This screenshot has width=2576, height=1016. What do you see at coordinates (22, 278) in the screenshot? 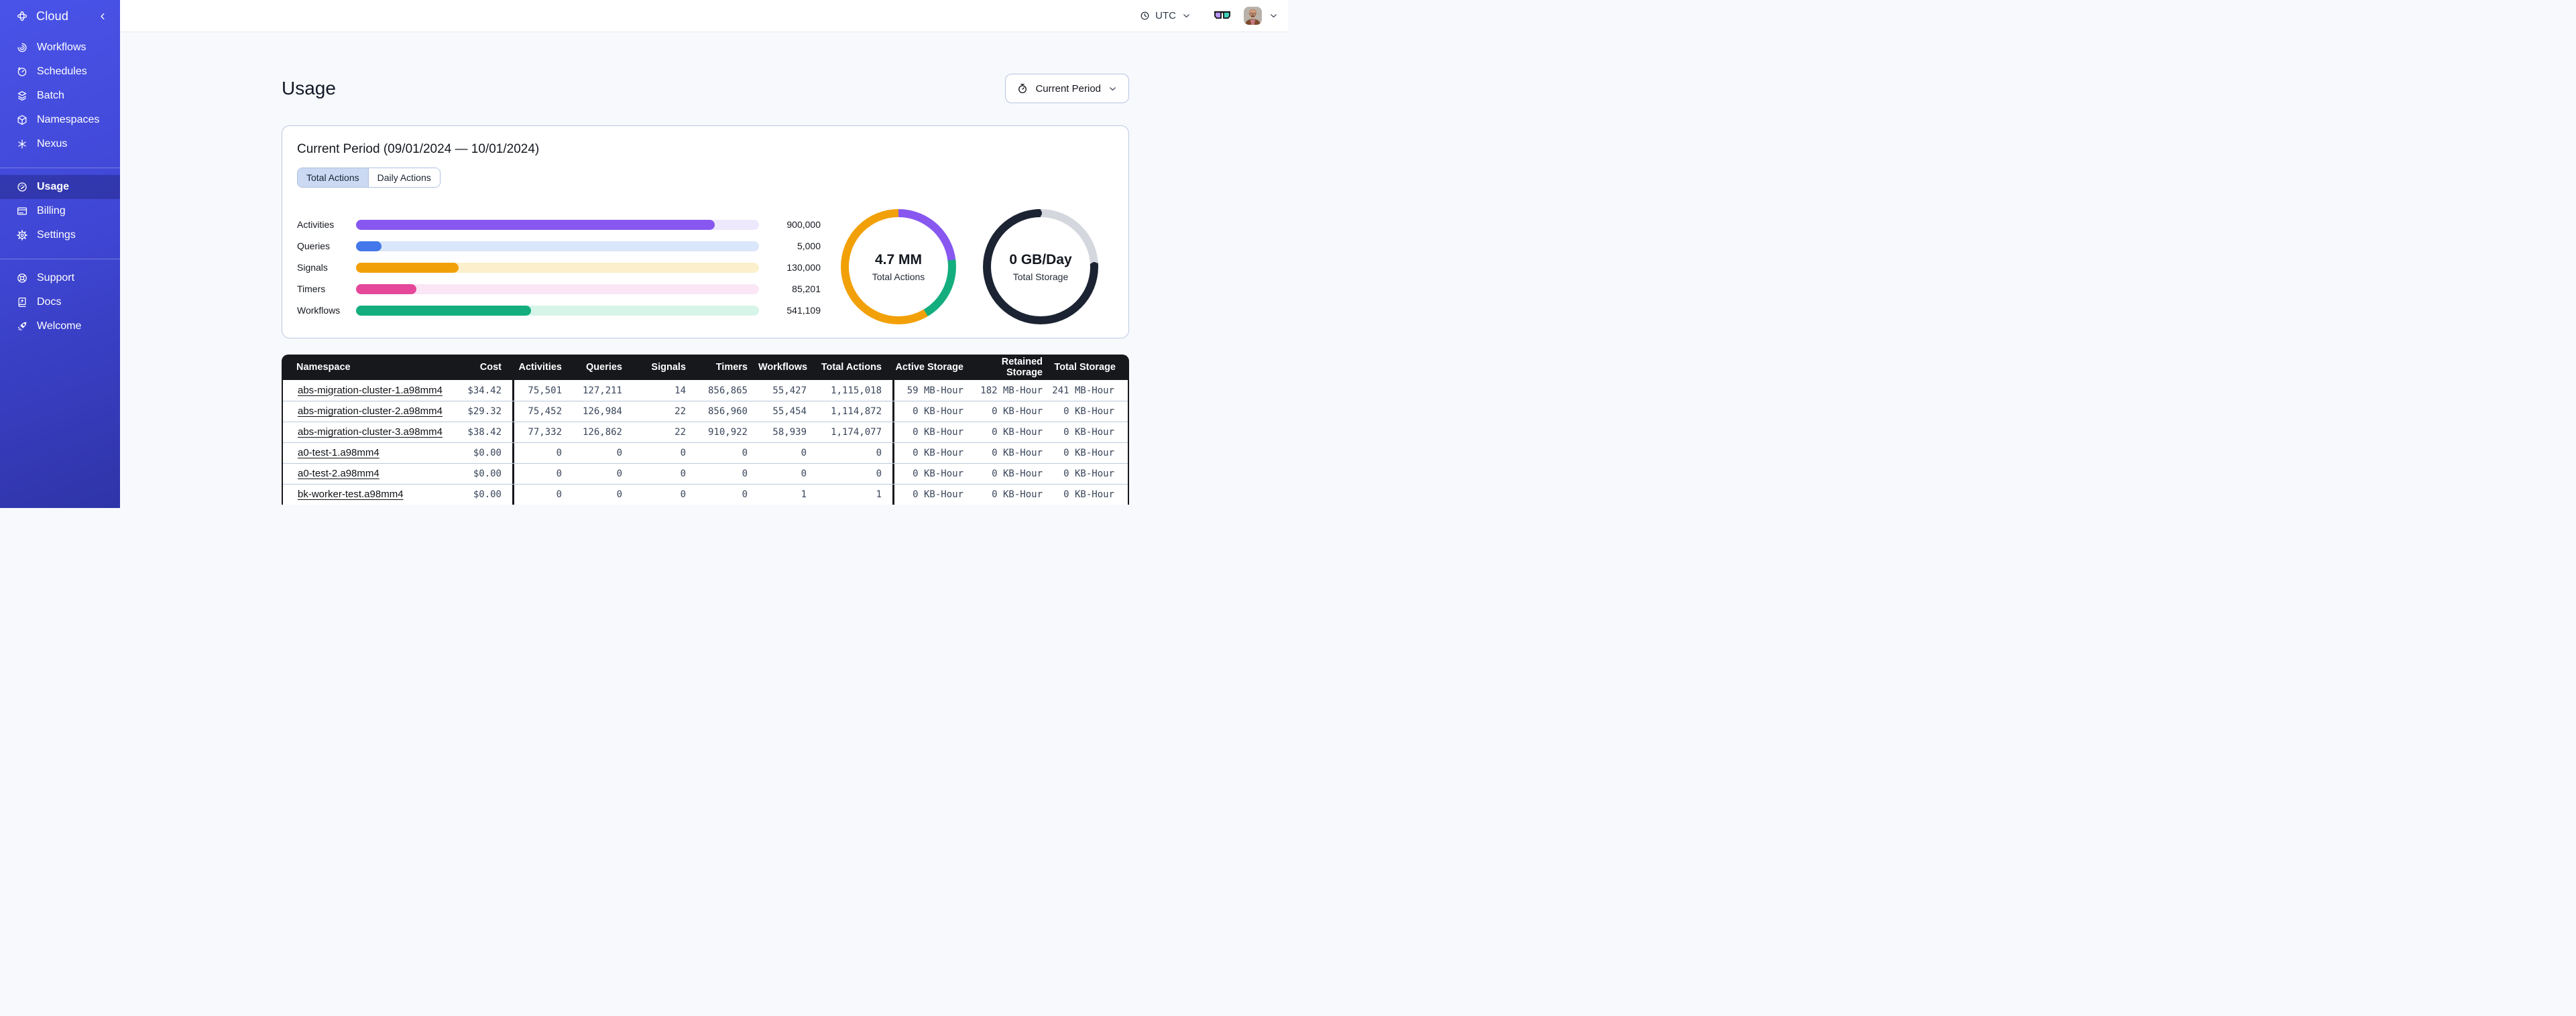
I see `support-lifebuoy-icon` at bounding box center [22, 278].